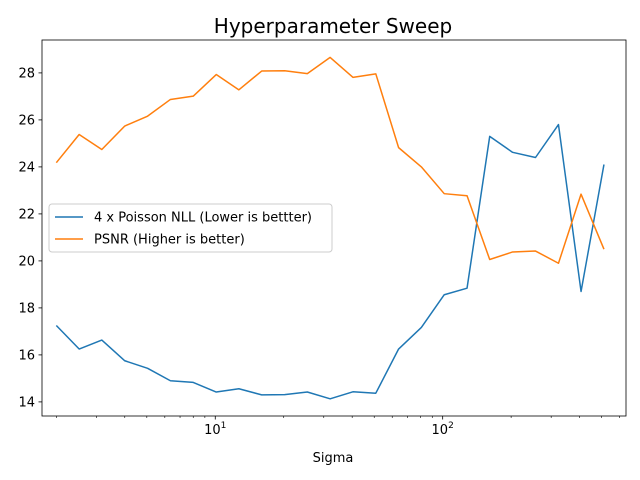 The image size is (640, 480). What do you see at coordinates (215, 429) in the screenshot?
I see `x-tick-label: 10¹` at bounding box center [215, 429].